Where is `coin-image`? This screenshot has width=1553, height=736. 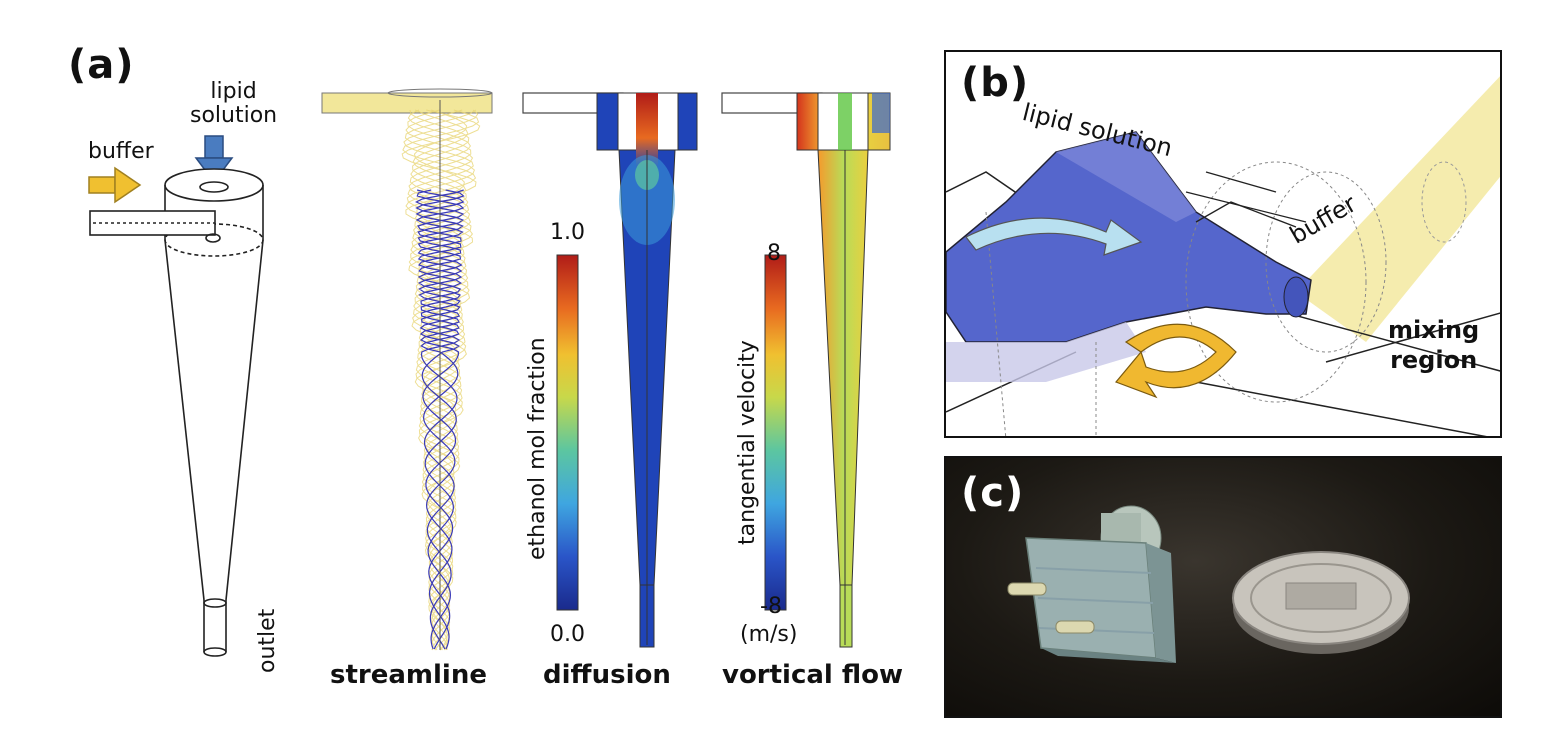 coin-image is located at coordinates (1321, 602).